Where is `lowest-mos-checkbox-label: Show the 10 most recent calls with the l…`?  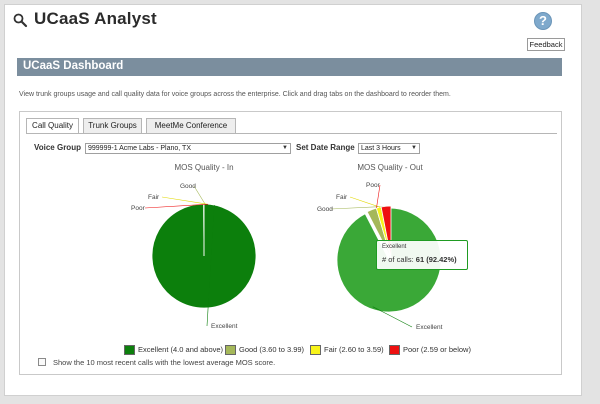
lowest-mos-checkbox-label: Show the 10 most recent calls with the l… is located at coordinates (164, 362).